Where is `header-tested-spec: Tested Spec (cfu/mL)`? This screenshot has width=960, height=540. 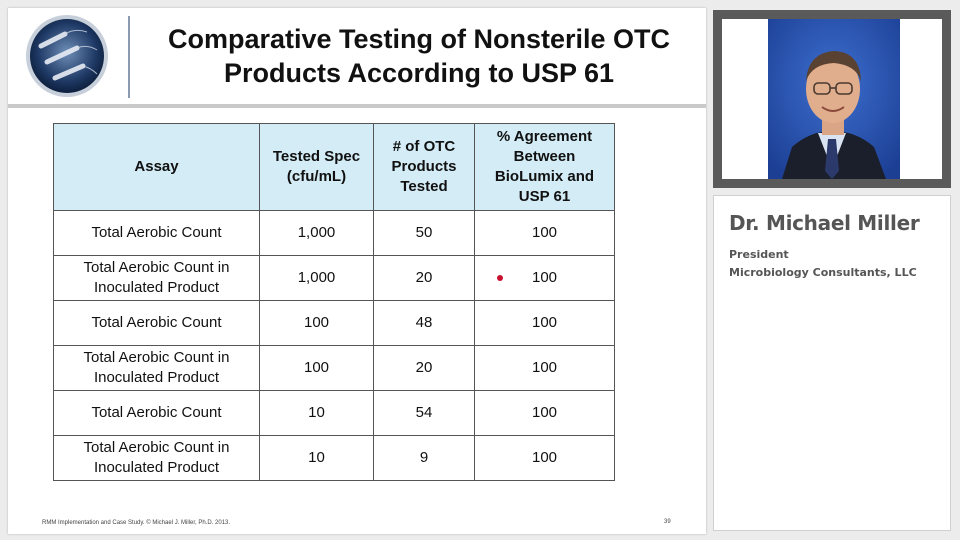
header-tested-spec: Tested Spec (cfu/mL) is located at coordinates (316, 167).